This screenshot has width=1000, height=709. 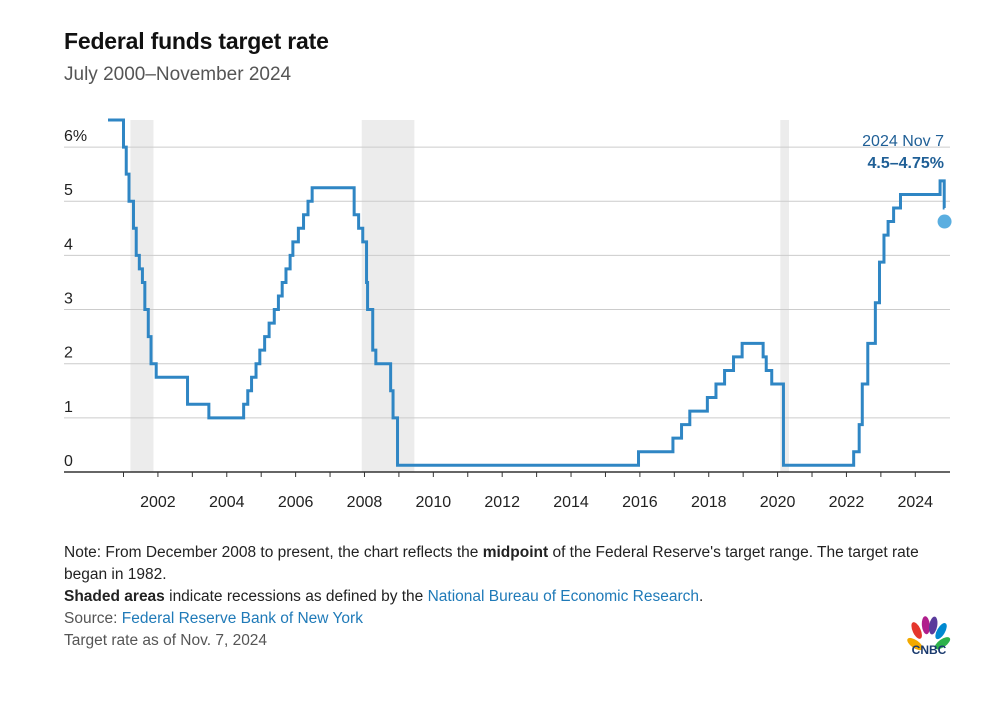 What do you see at coordinates (778, 502) in the screenshot?
I see `x-tick-label: 2020` at bounding box center [778, 502].